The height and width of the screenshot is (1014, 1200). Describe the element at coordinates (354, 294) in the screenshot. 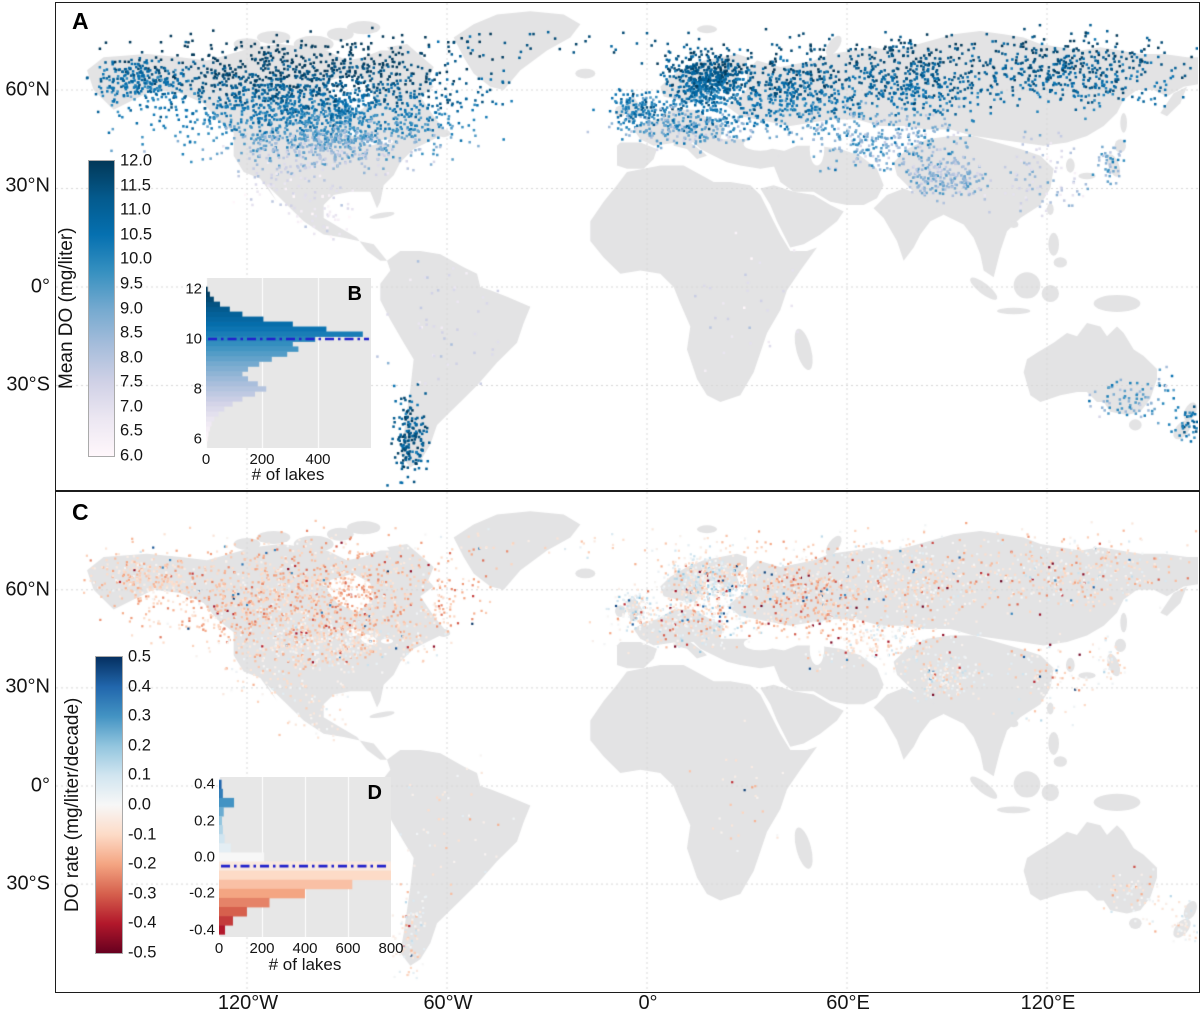

I see `inset-b-label: B` at that location.